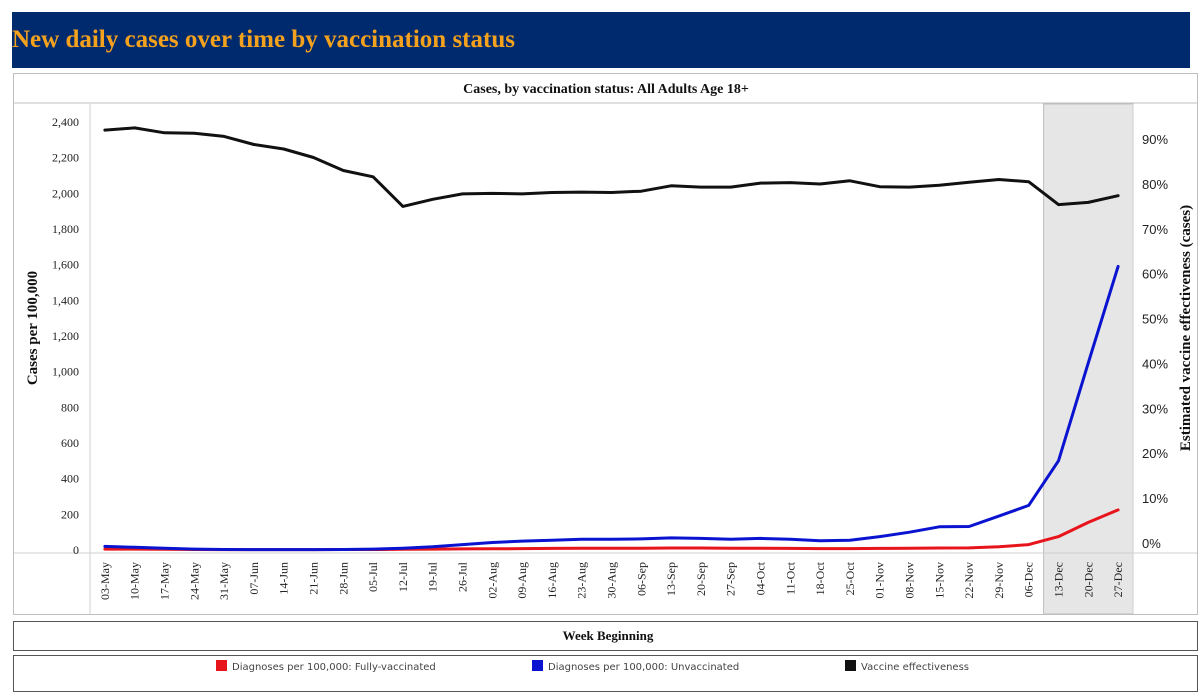  What do you see at coordinates (70, 514) in the screenshot?
I see `y-tick-label: 200` at bounding box center [70, 514].